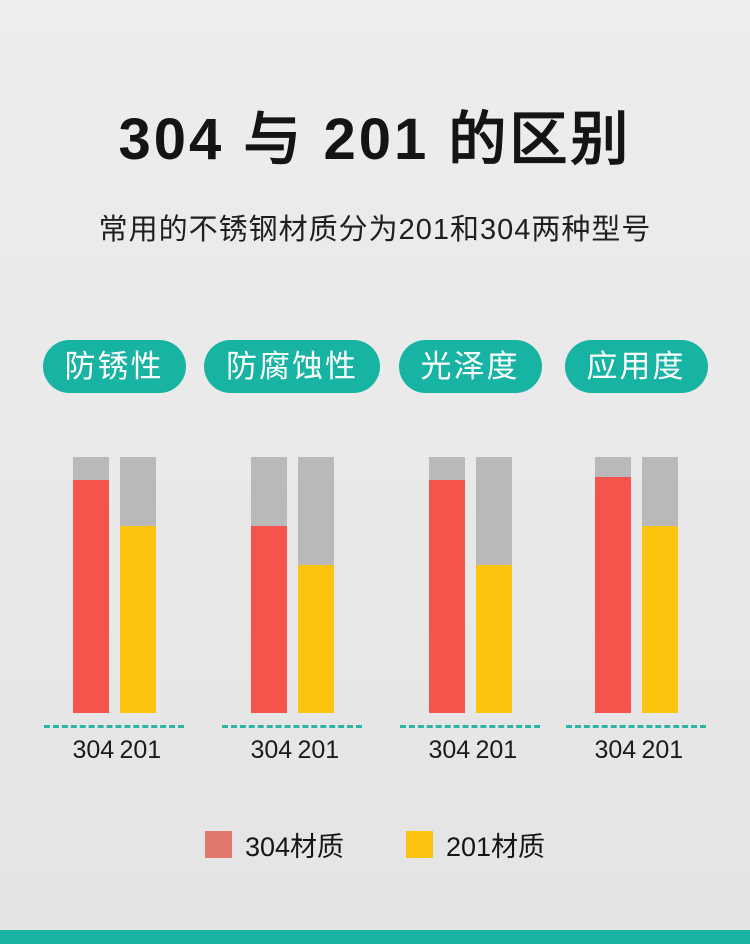 Image resolution: width=750 pixels, height=944 pixels. What do you see at coordinates (375, 230) in the screenshot?
I see `page-subtitle: 常用的不锈钢材质分为201和304两种型号` at bounding box center [375, 230].